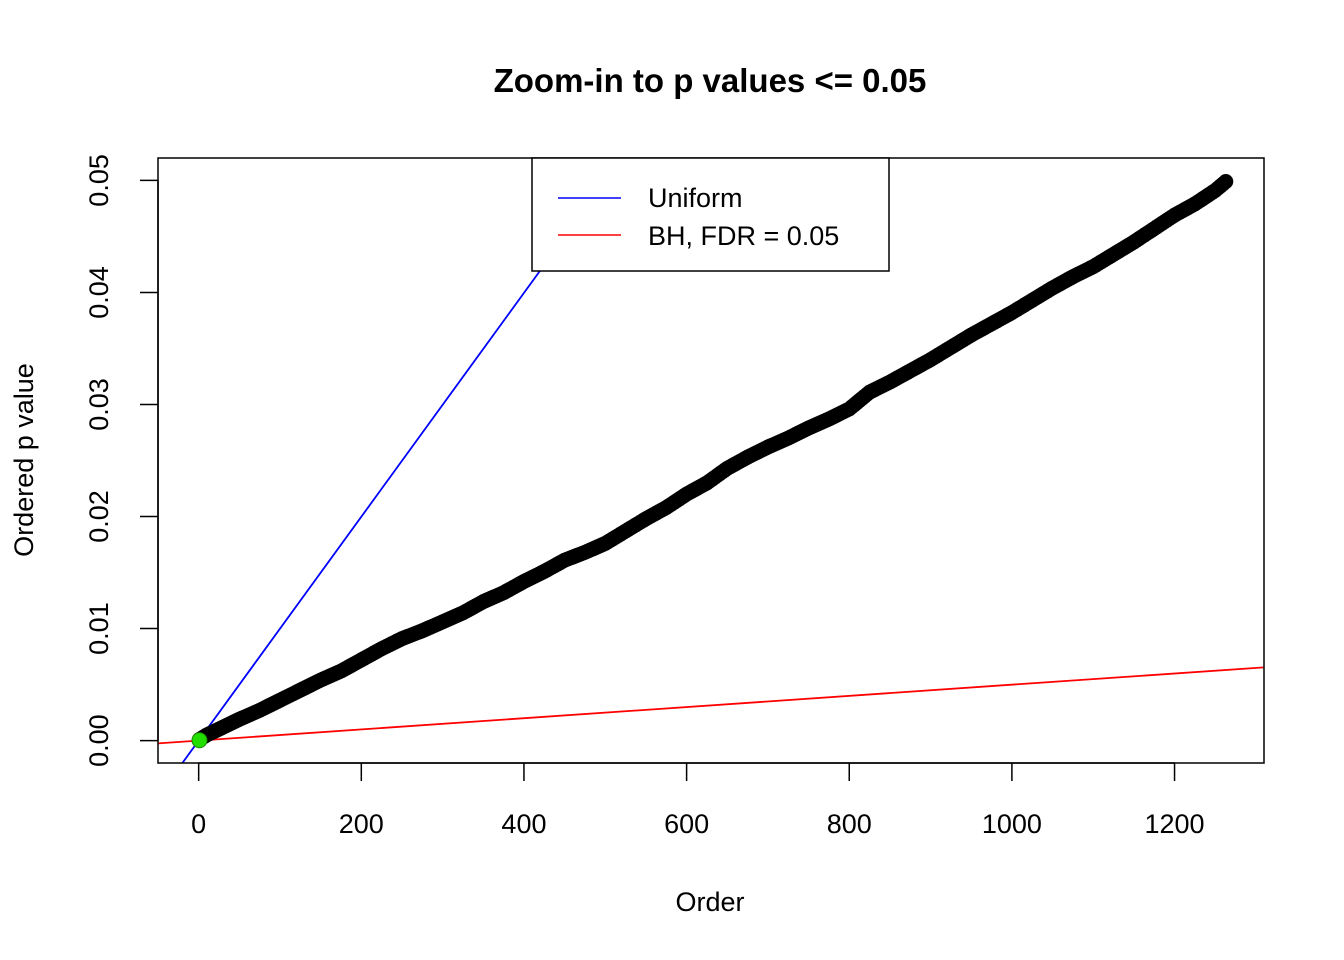  What do you see at coordinates (198, 824) in the screenshot?
I see `x-tick-label: 0` at bounding box center [198, 824].